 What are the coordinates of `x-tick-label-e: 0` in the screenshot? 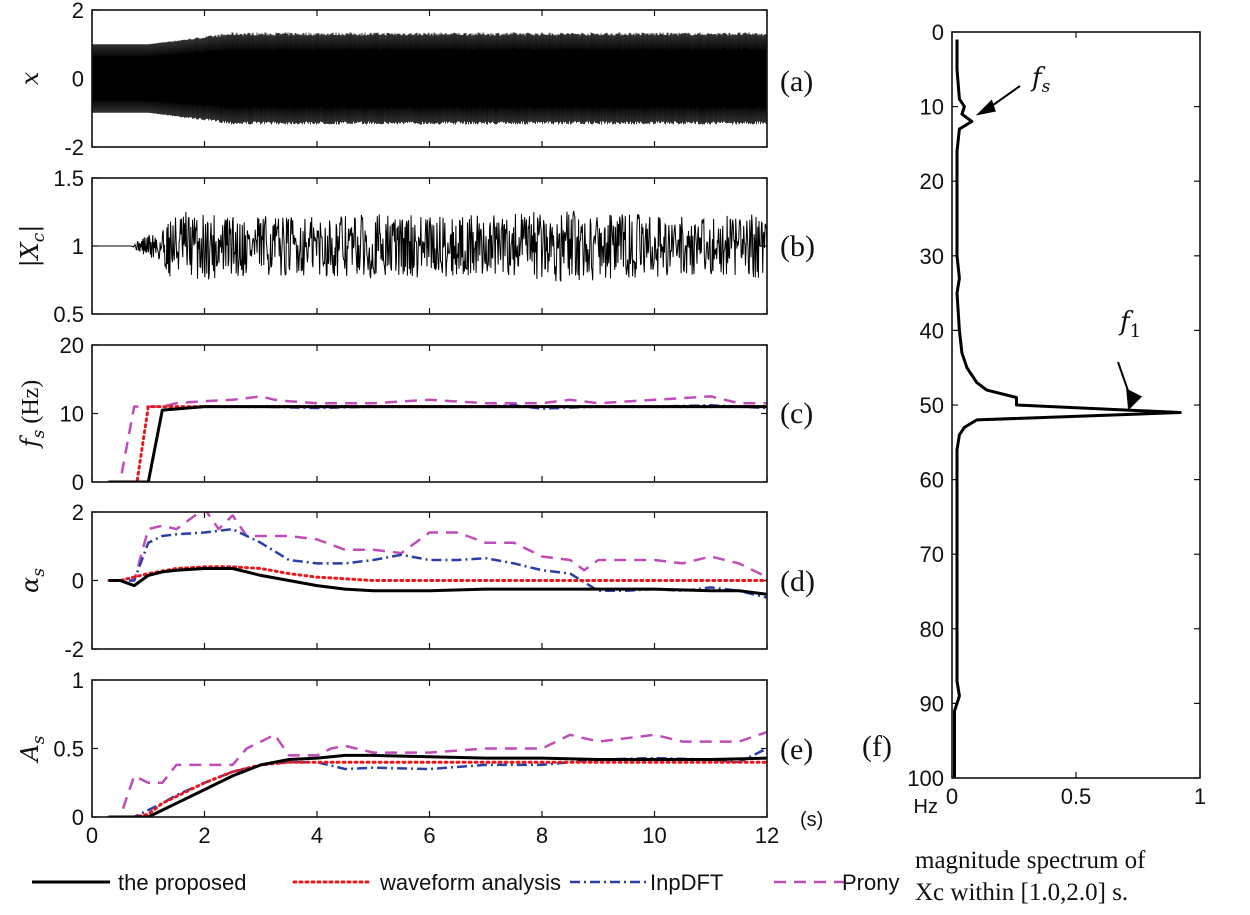 It's located at (92, 835).